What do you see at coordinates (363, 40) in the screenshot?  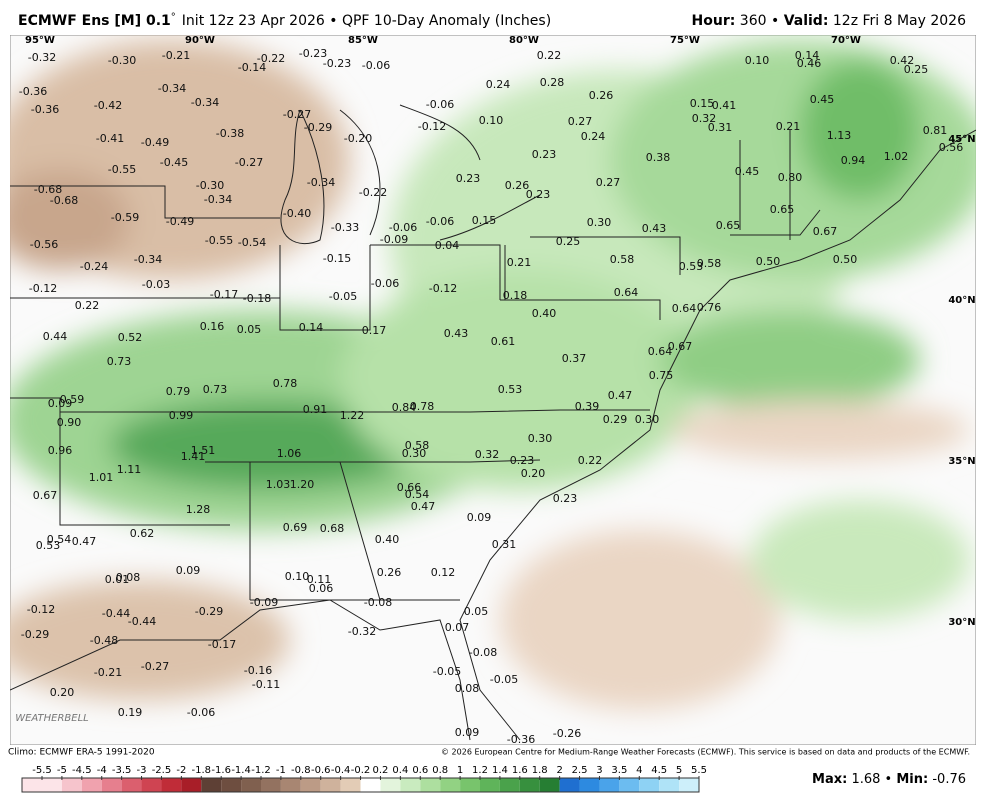 I see `lon-label: 85°W` at bounding box center [363, 40].